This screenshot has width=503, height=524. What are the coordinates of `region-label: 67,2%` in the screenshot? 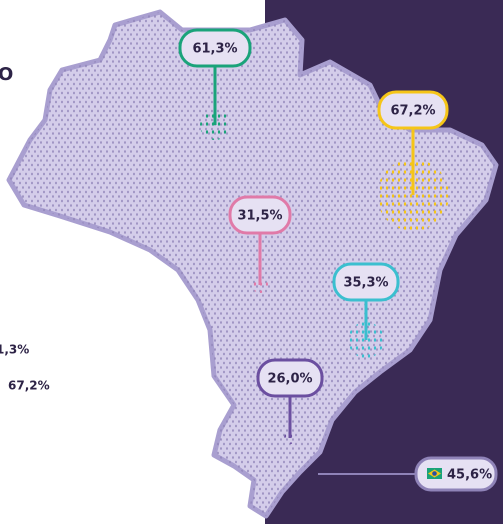 It's located at (412, 111).